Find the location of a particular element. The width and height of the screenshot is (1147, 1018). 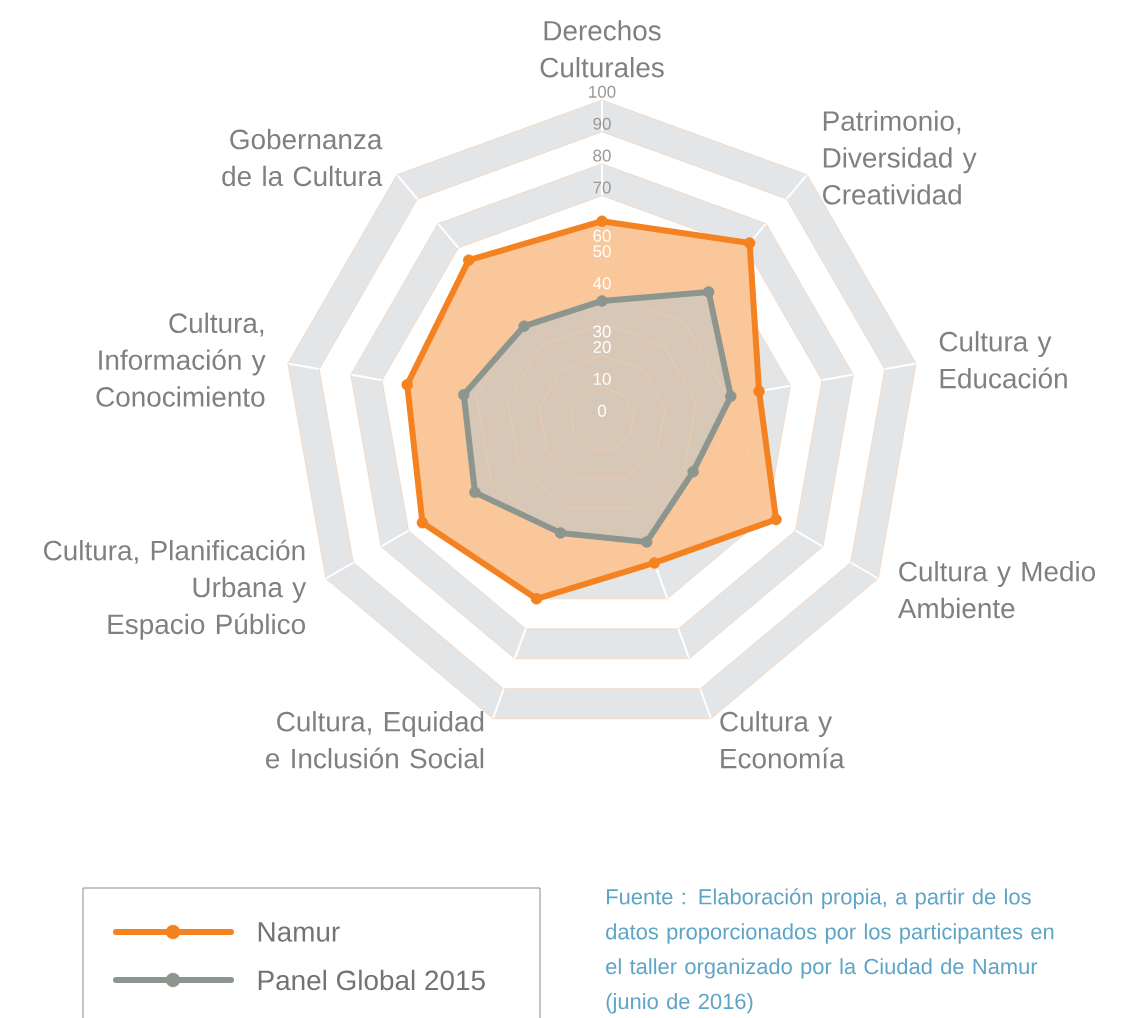

legend-label: Panel Global 2015 is located at coordinates (371, 980).